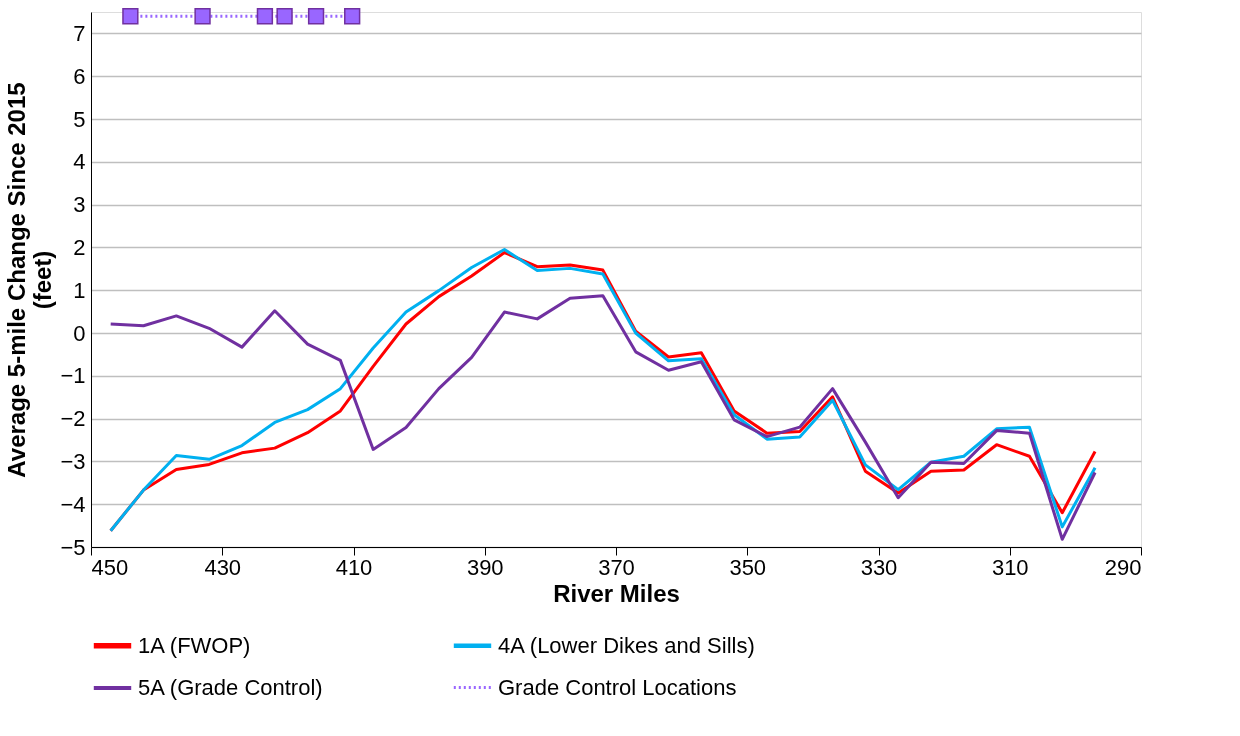  What do you see at coordinates (79, 247) in the screenshot?
I see `y-tick-label: 2` at bounding box center [79, 247].